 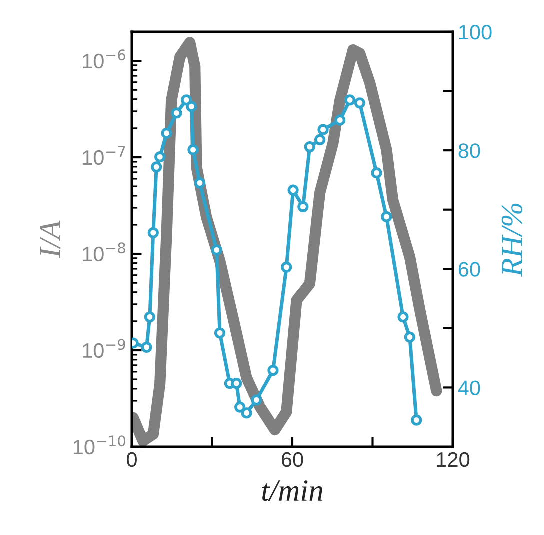 I want to click on y2-tick-label: 100, so click(x=475, y=32).